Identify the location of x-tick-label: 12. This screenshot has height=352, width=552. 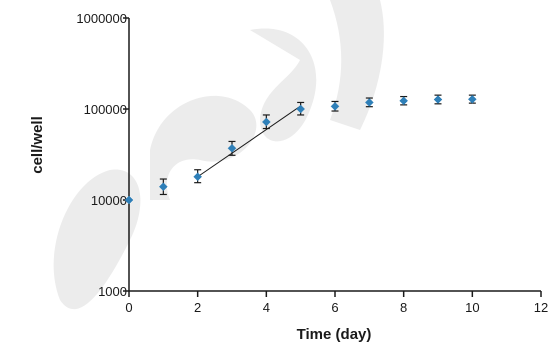
(541, 307).